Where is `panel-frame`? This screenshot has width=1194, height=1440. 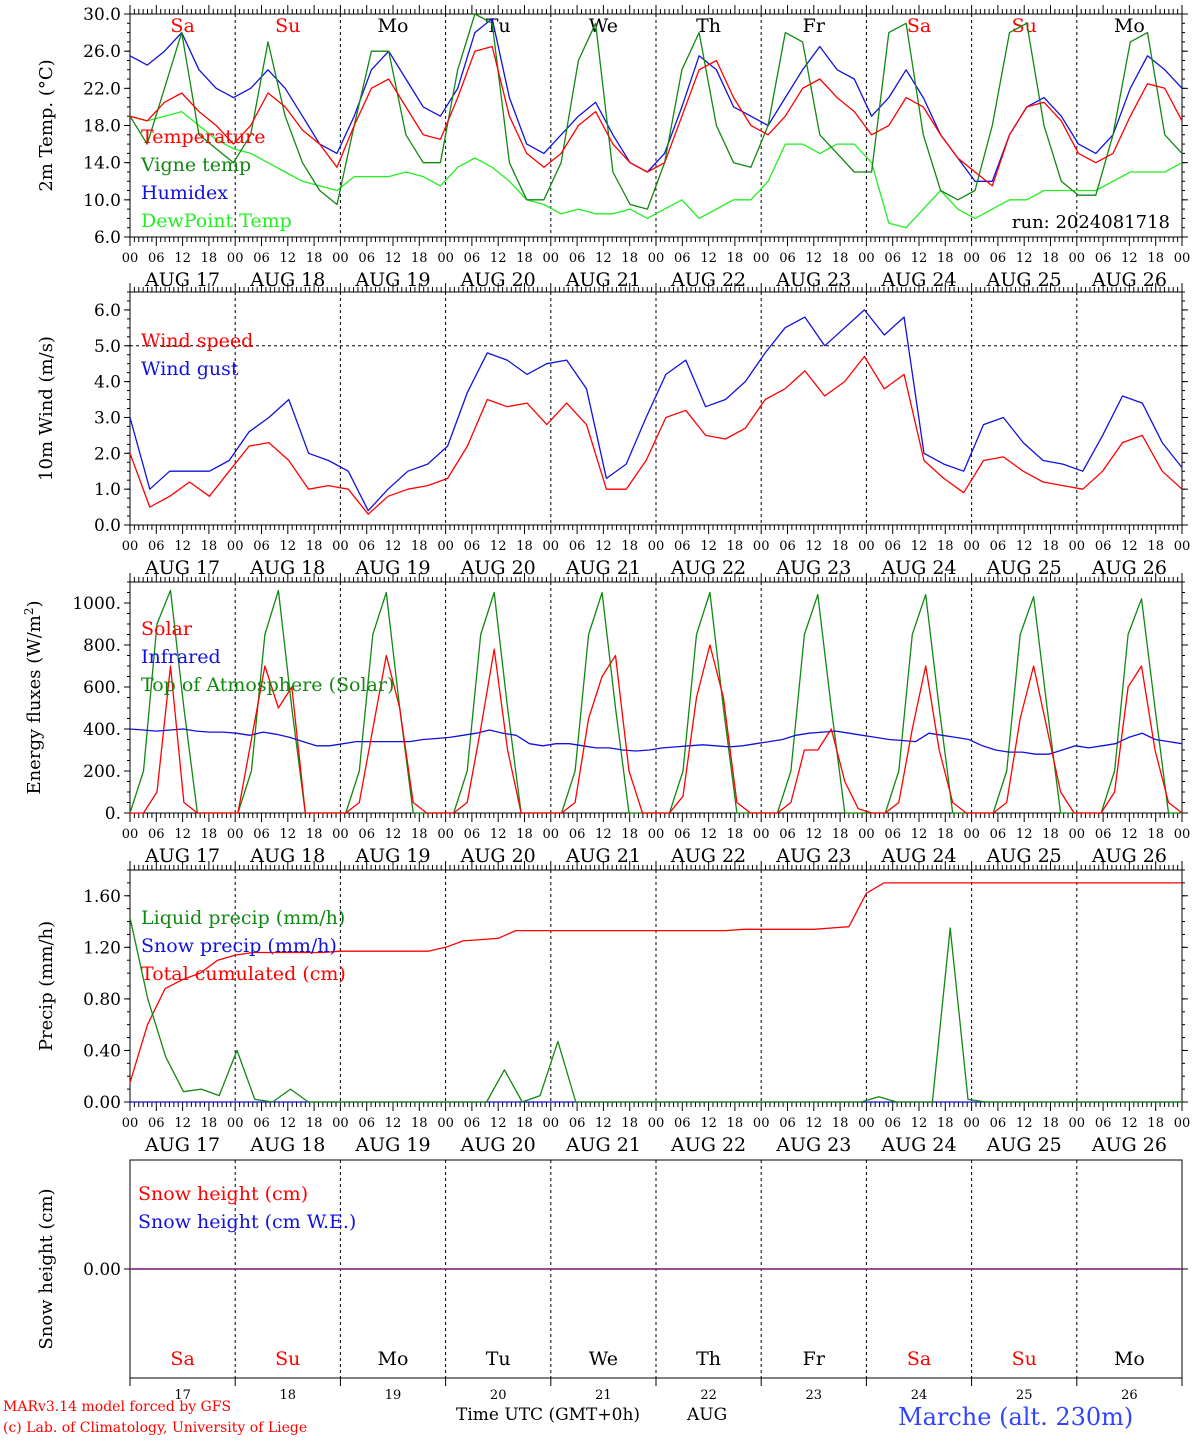
panel-frame is located at coordinates (656, 125).